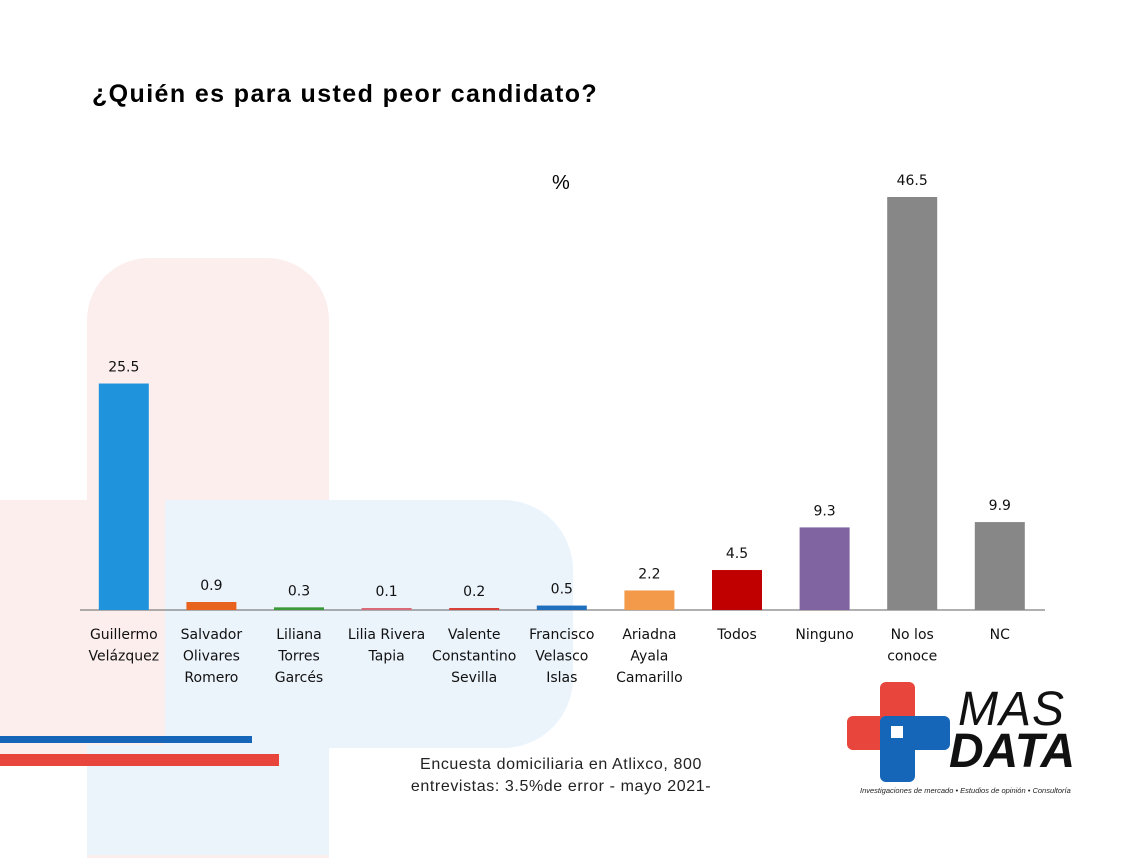  Describe the element at coordinates (561, 786) in the screenshot. I see `footnote-line-2: entrevistas: 3.5%de error - mayo 2021-` at that location.